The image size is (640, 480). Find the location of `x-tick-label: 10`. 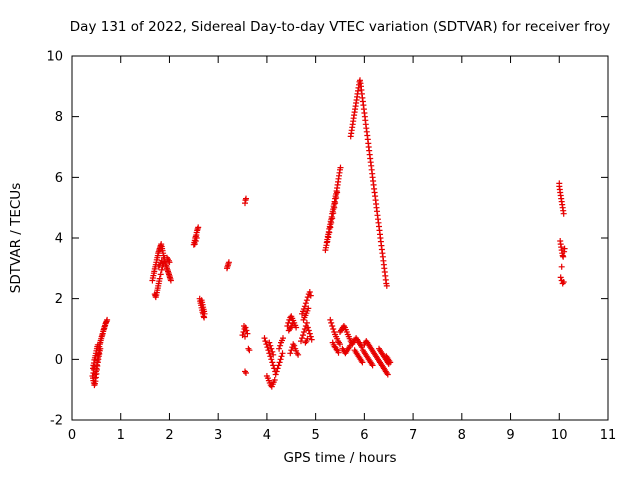

x-tick-label: 10 is located at coordinates (559, 435).